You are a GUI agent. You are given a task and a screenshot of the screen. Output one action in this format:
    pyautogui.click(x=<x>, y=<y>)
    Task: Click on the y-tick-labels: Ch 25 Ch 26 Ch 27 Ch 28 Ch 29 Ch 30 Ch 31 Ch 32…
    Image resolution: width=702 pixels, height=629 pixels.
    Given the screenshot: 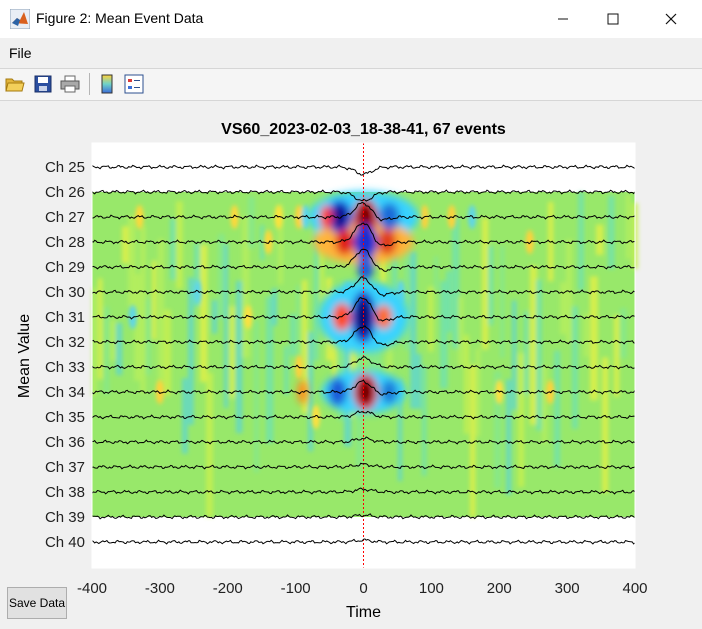 What is the action you would take?
    pyautogui.click(x=65, y=355)
    